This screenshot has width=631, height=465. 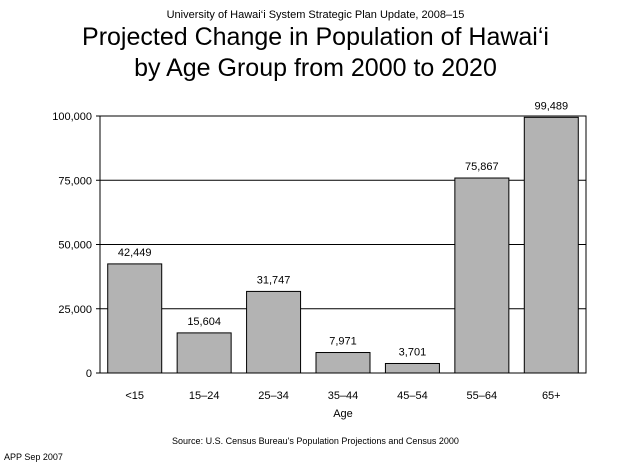 I want to click on y-tick-label: 50,000, so click(x=75, y=246).